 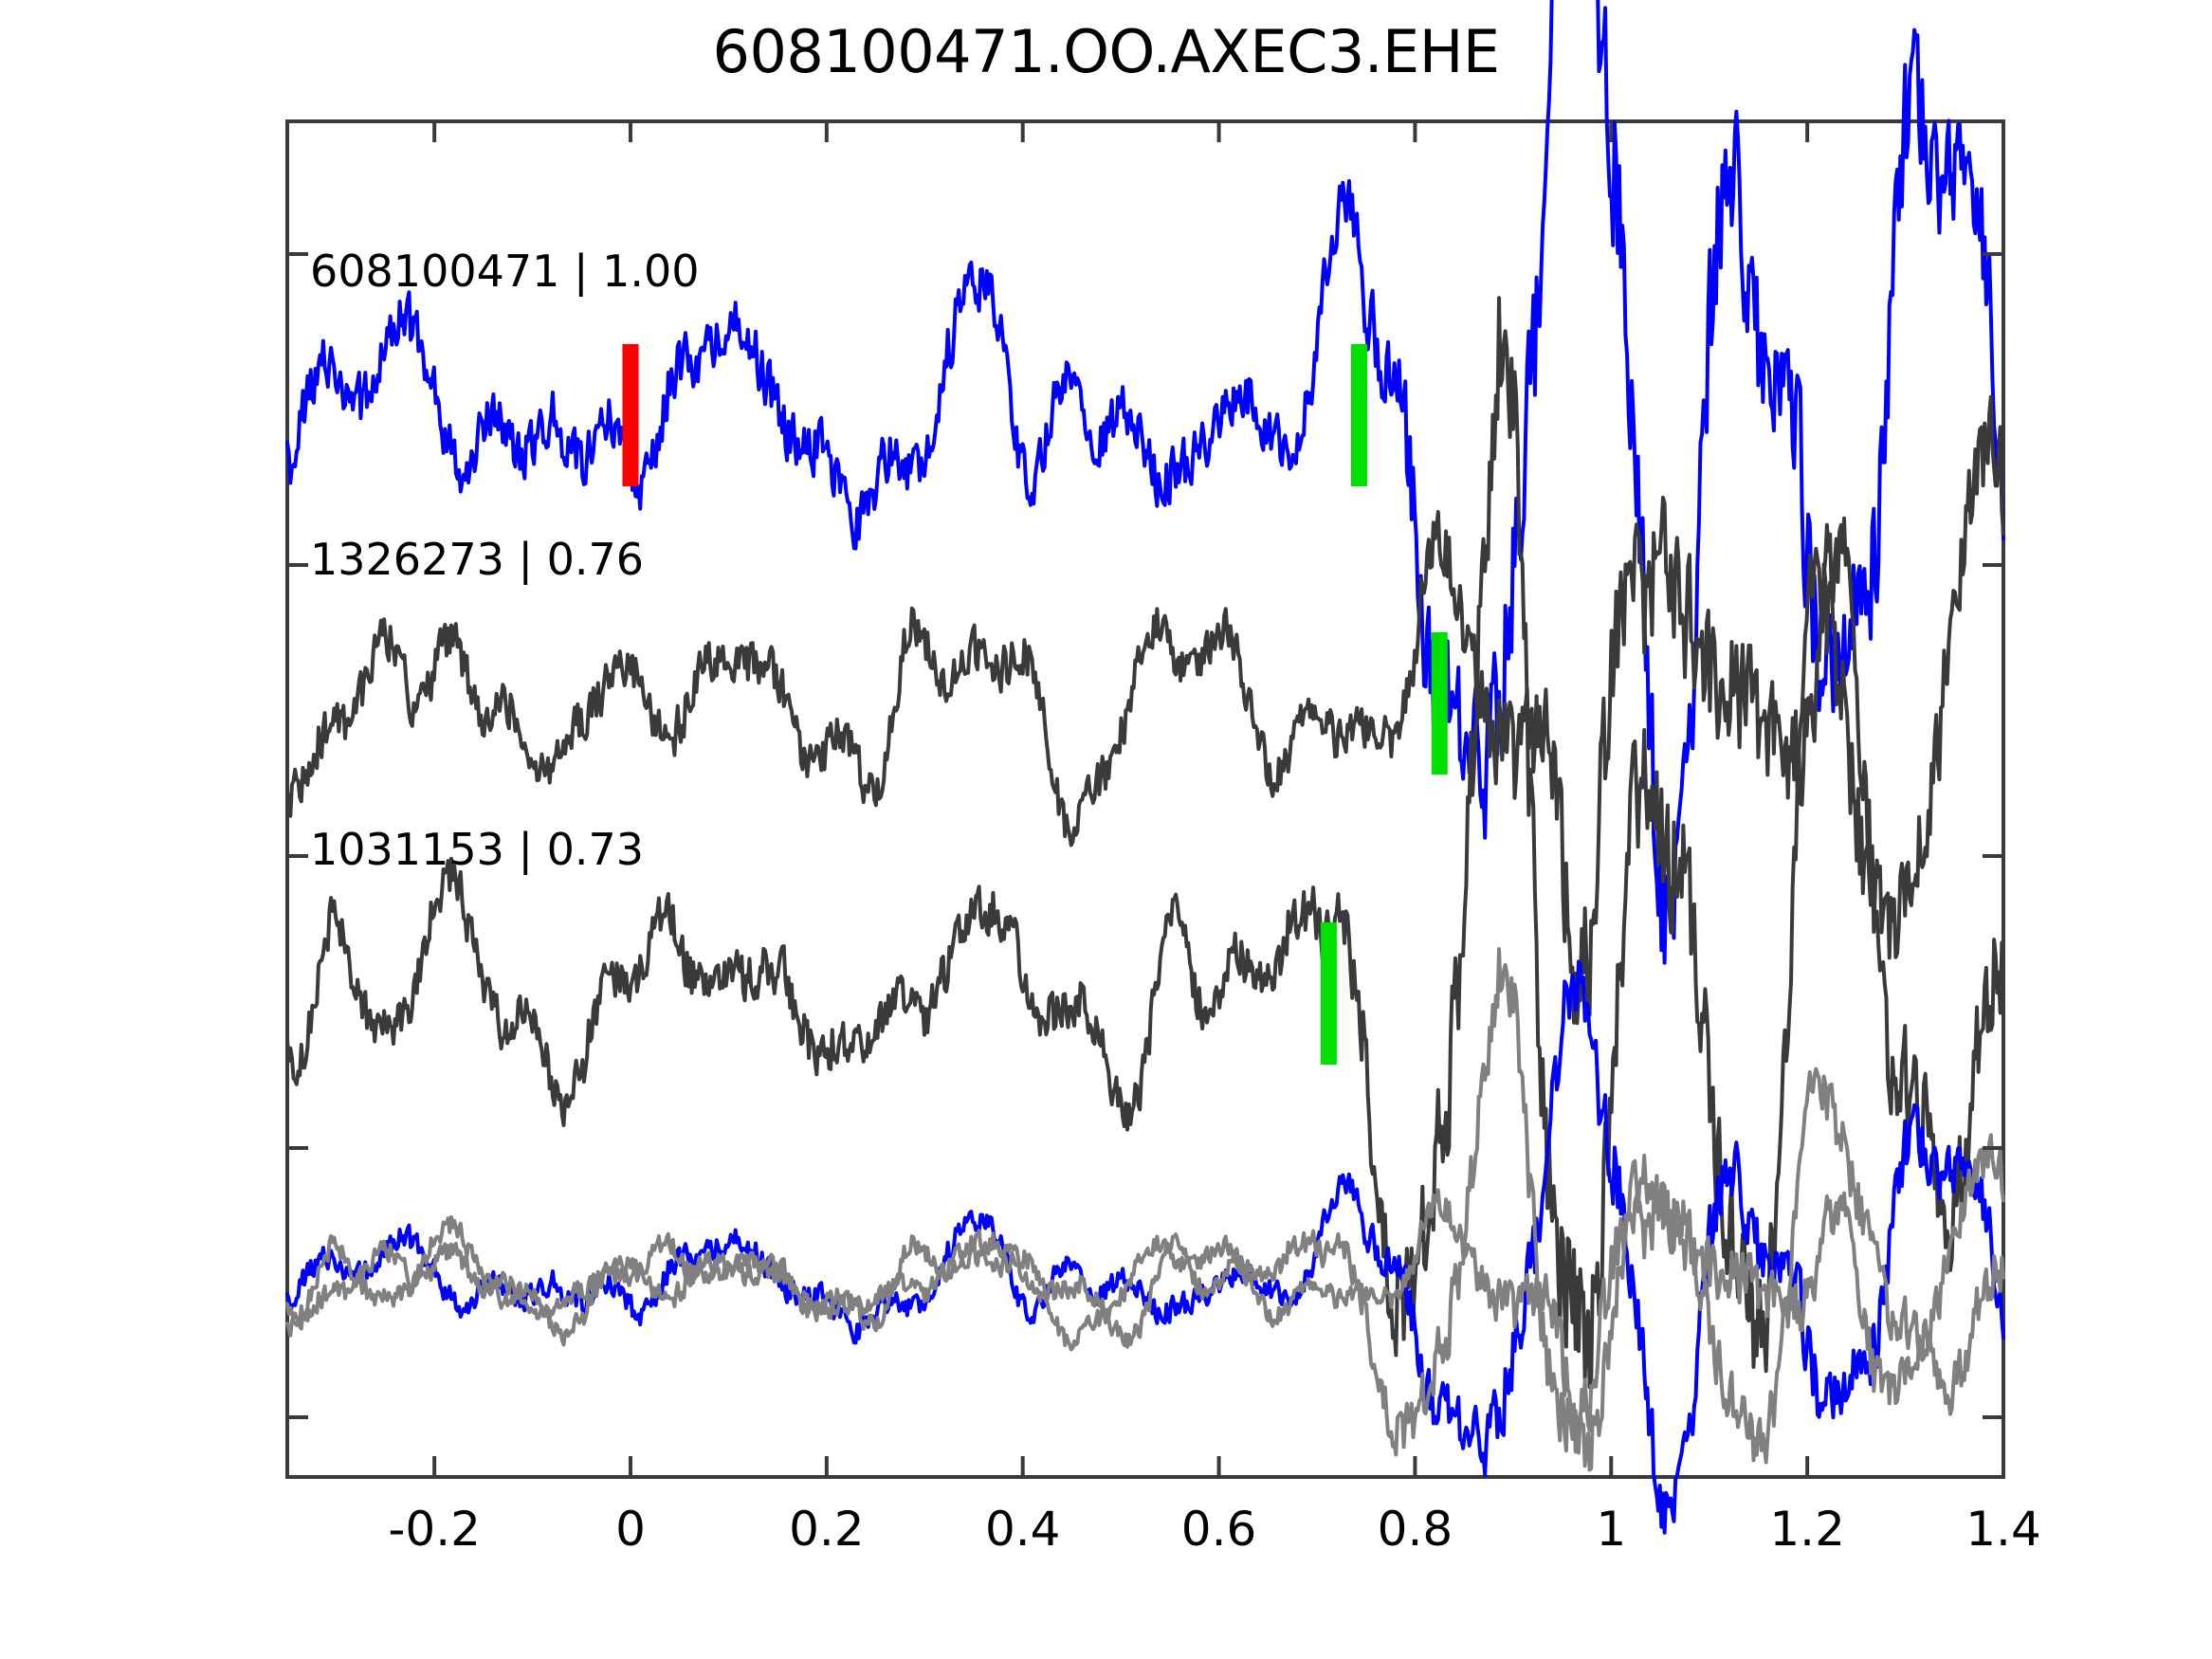 I want to click on waveform-trace-overlay, so click(x=1145, y=1285).